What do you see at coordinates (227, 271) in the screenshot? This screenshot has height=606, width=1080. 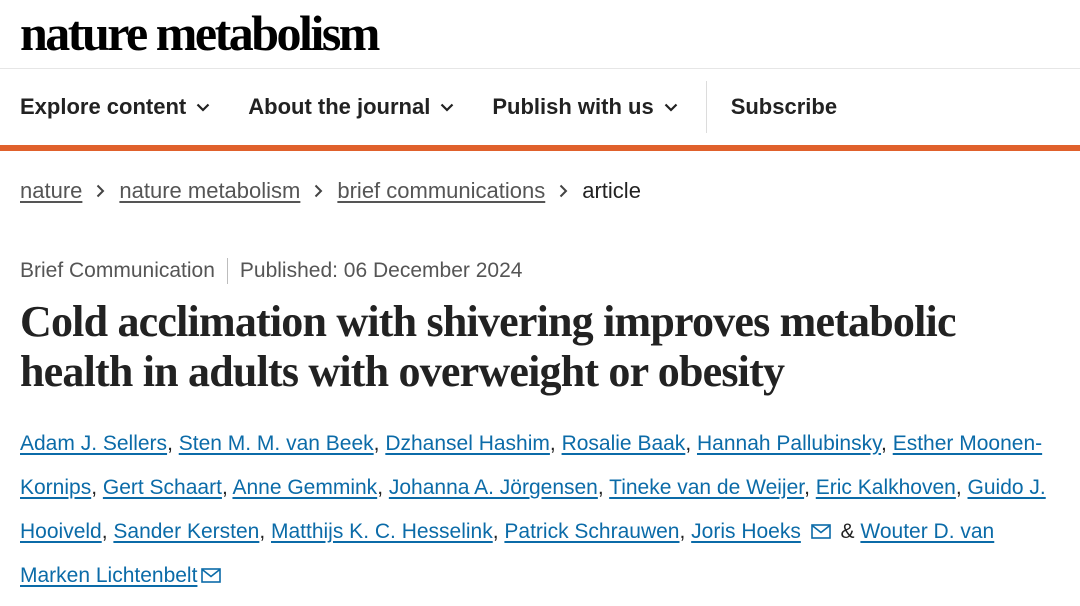 I see `meta-divider` at bounding box center [227, 271].